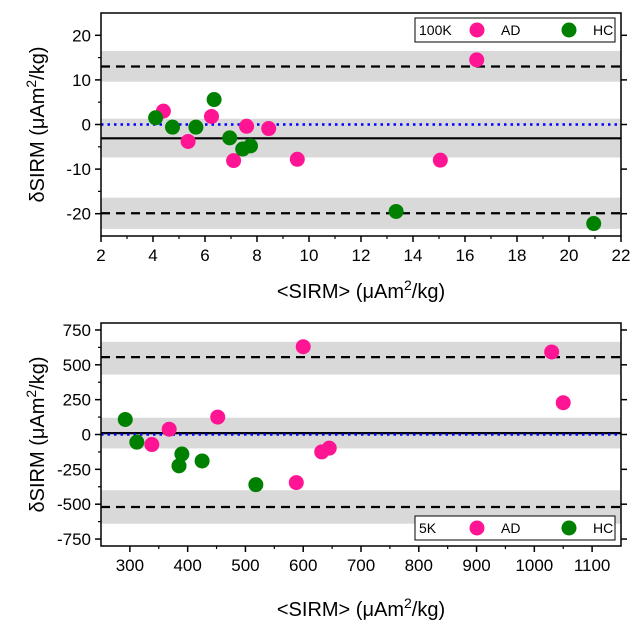 The height and width of the screenshot is (623, 630). What do you see at coordinates (361, 255) in the screenshot?
I see `x-tick-label: 12` at bounding box center [361, 255].